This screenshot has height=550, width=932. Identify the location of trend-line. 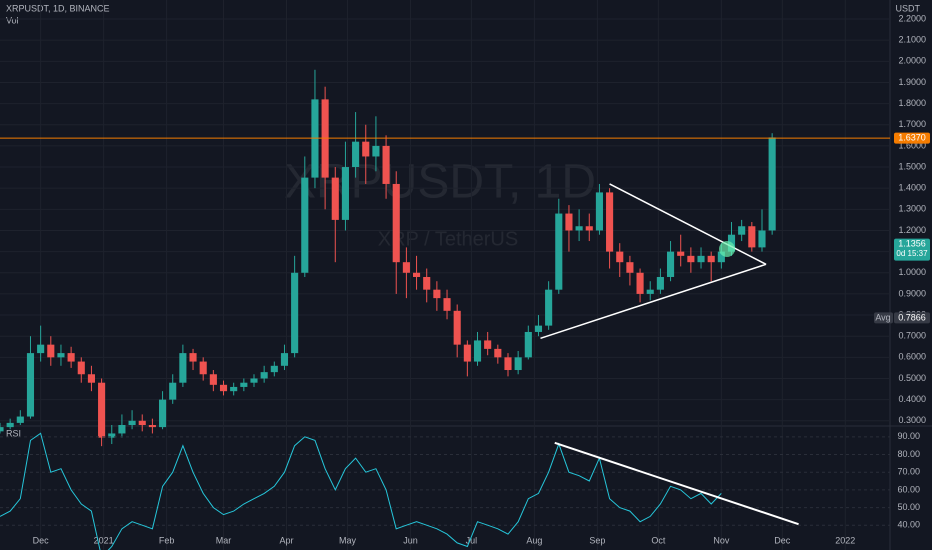
(688, 224).